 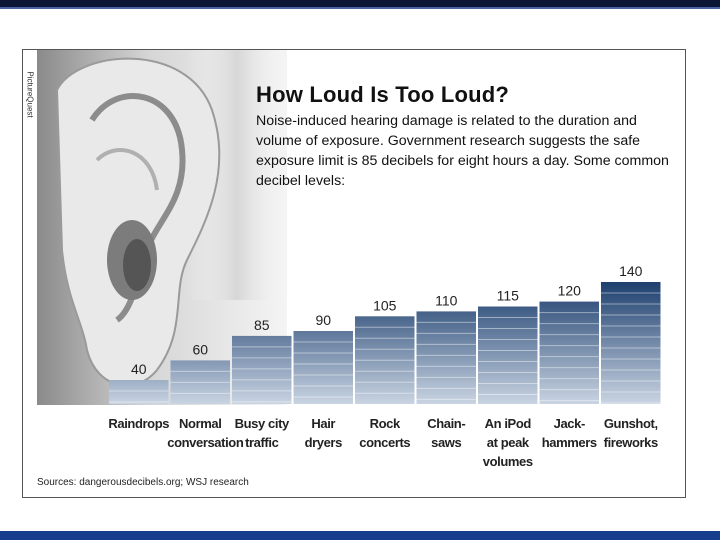 What do you see at coordinates (323, 320) in the screenshot?
I see `data-label-3: 90` at bounding box center [323, 320].